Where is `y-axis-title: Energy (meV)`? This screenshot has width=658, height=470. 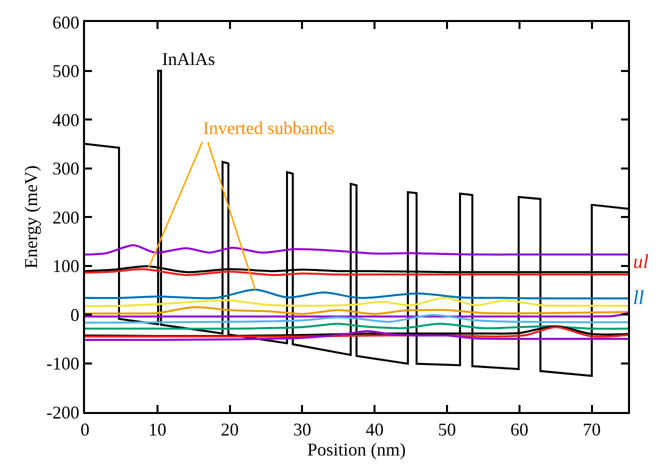 y-axis-title: Energy (meV) is located at coordinates (31, 217).